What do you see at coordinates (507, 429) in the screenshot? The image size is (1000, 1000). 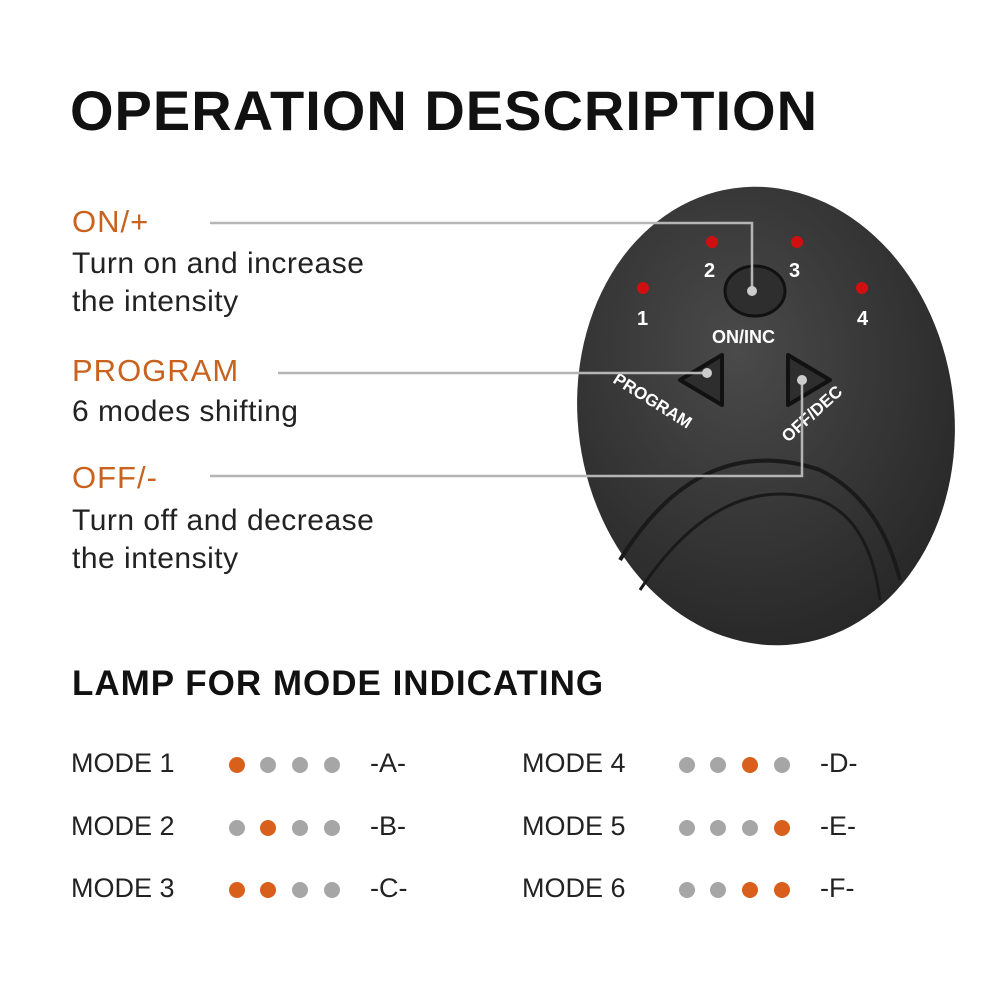 I see `off-callout-line` at bounding box center [507, 429].